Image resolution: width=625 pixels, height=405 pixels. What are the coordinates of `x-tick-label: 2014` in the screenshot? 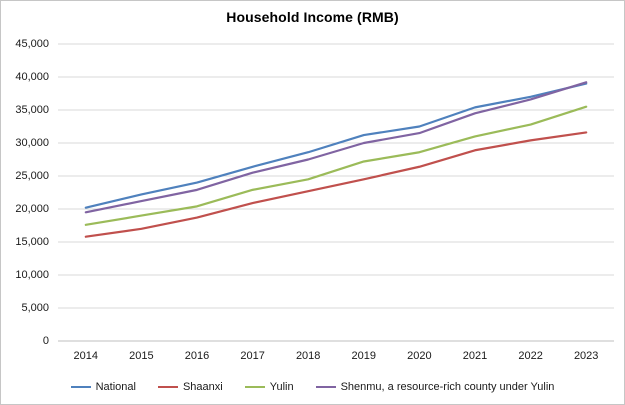 It's located at (86, 356).